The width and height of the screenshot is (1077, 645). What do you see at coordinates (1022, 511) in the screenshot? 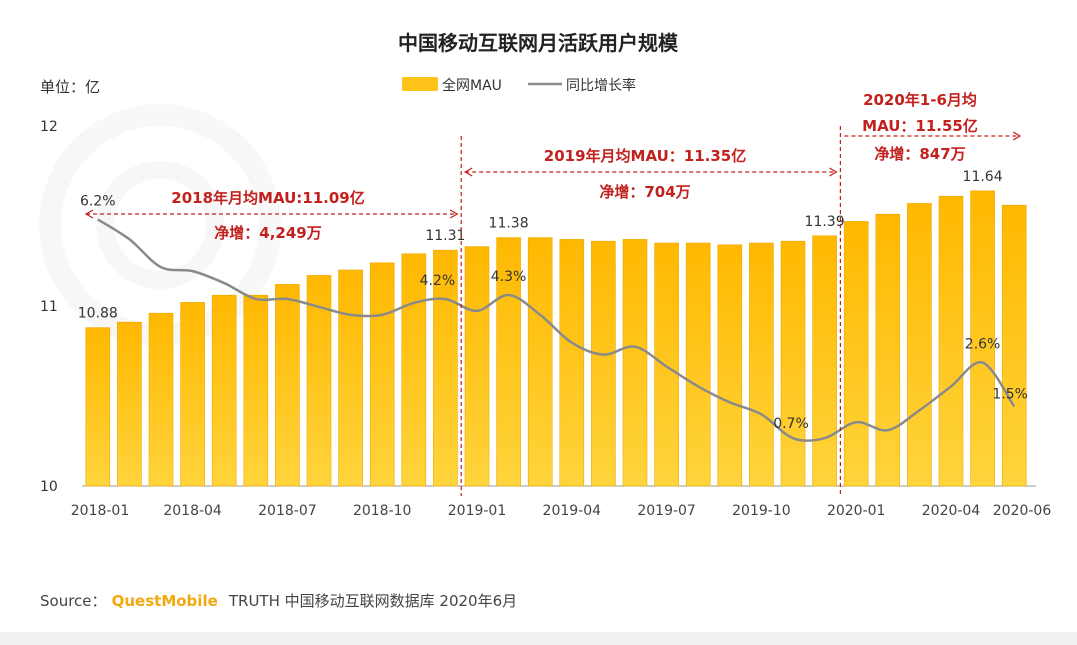
I see `x-tick-label: 2020-06` at bounding box center [1022, 511].